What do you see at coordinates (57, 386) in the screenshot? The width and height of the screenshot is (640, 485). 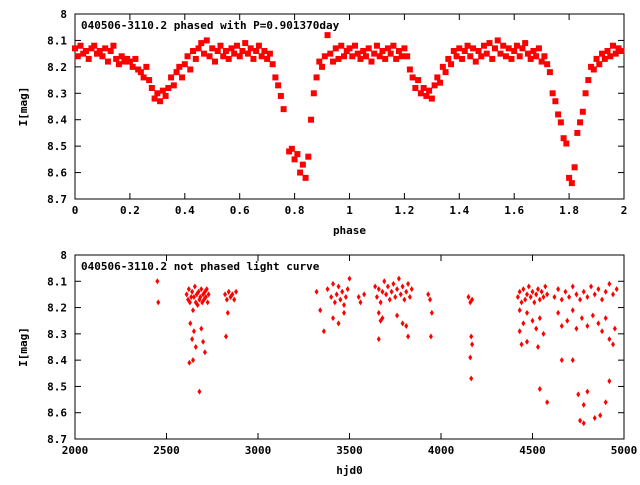 I see `y-tick-label: 8.5` at bounding box center [57, 386].